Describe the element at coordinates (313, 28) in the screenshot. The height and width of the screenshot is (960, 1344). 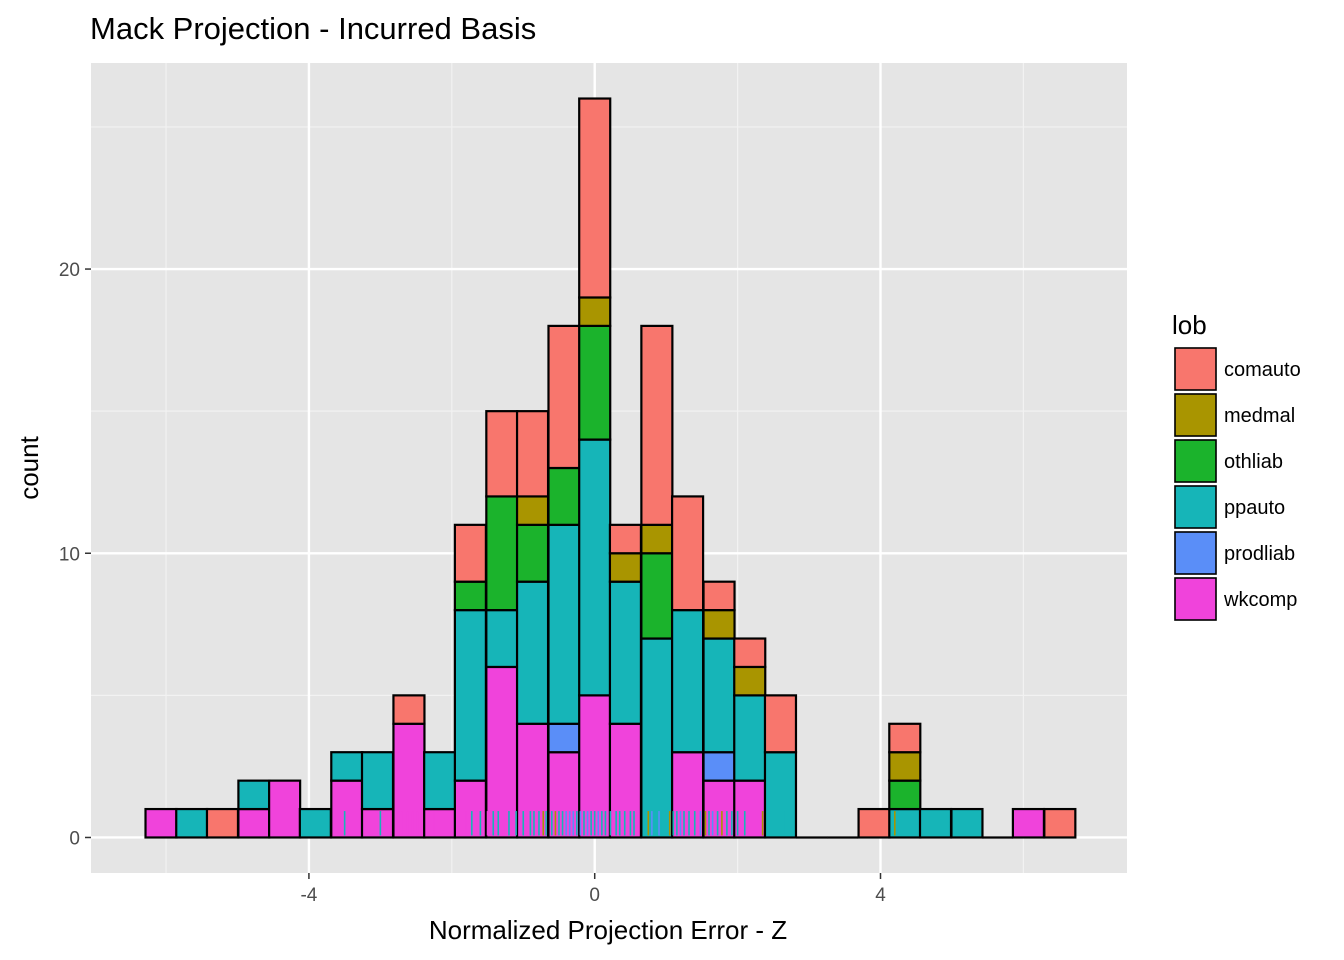
I see `chart-title: Mack Projection - Incurred Basis` at that location.